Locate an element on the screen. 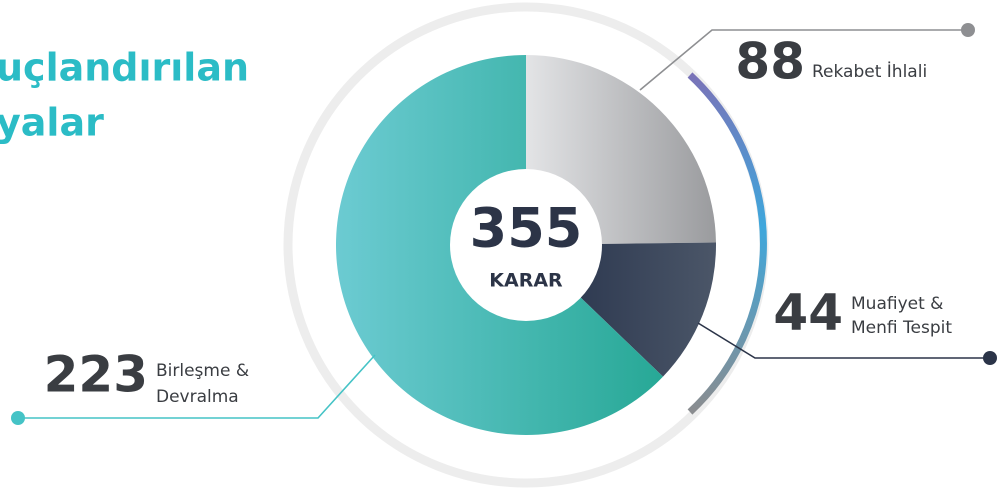  value-label: 223 is located at coordinates (96, 375).